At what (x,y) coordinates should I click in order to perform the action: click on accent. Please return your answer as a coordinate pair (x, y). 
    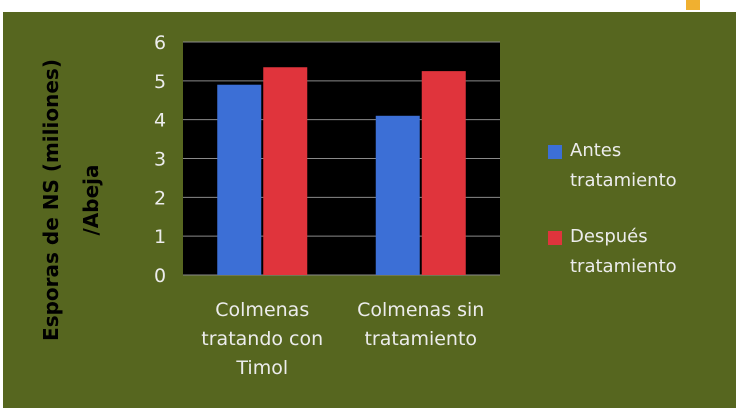
    Looking at the image, I should click on (693, 5).